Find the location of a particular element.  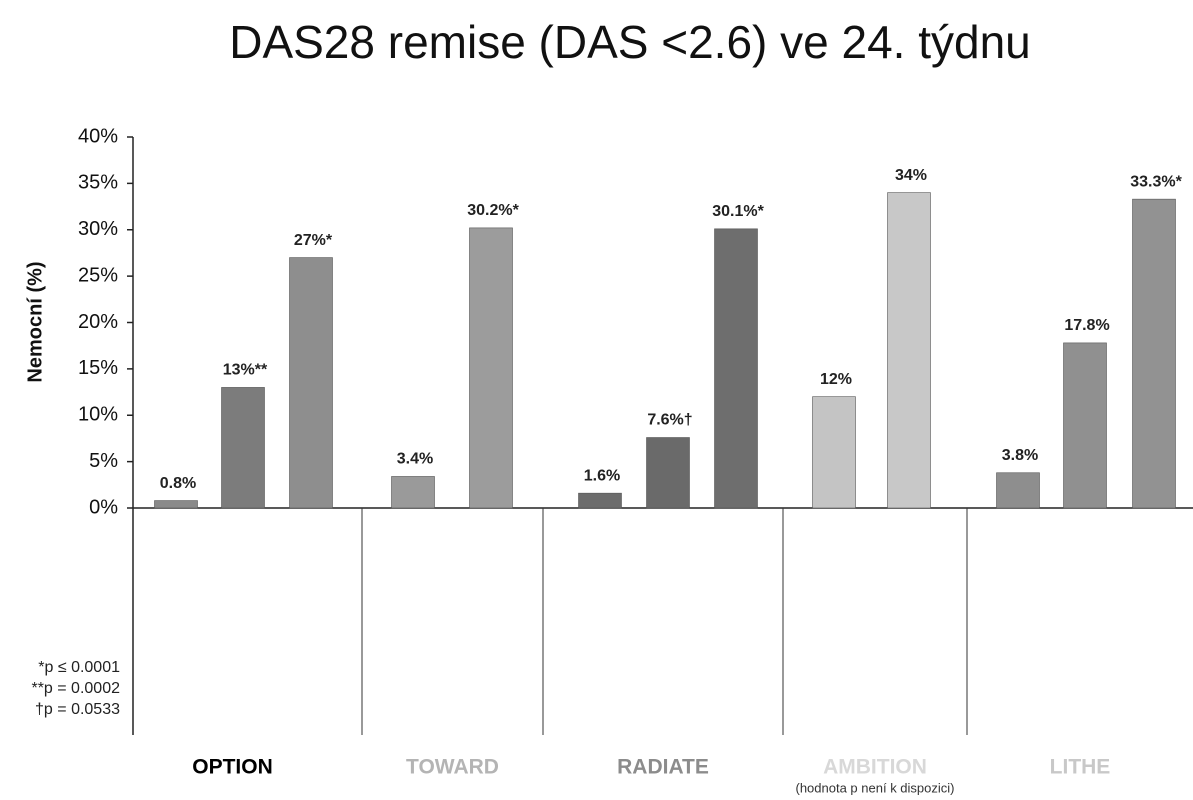

footnote: **p = 0.0002 is located at coordinates (75, 688).